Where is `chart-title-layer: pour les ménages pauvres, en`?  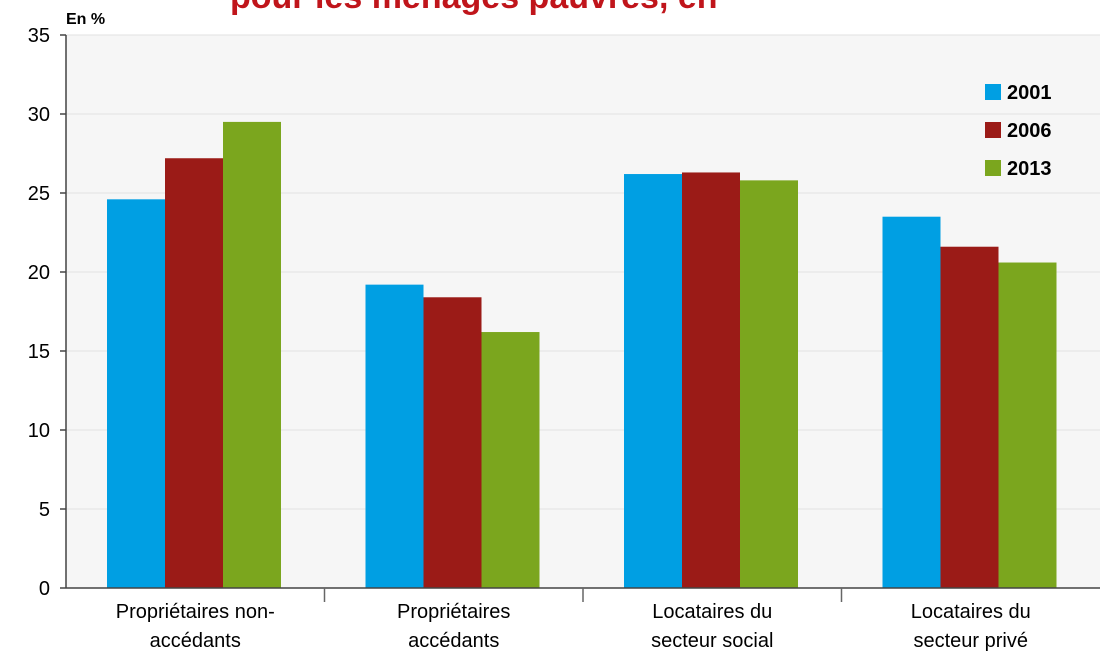
chart-title-layer: pour les ménages pauvres, en is located at coordinates (474, 8).